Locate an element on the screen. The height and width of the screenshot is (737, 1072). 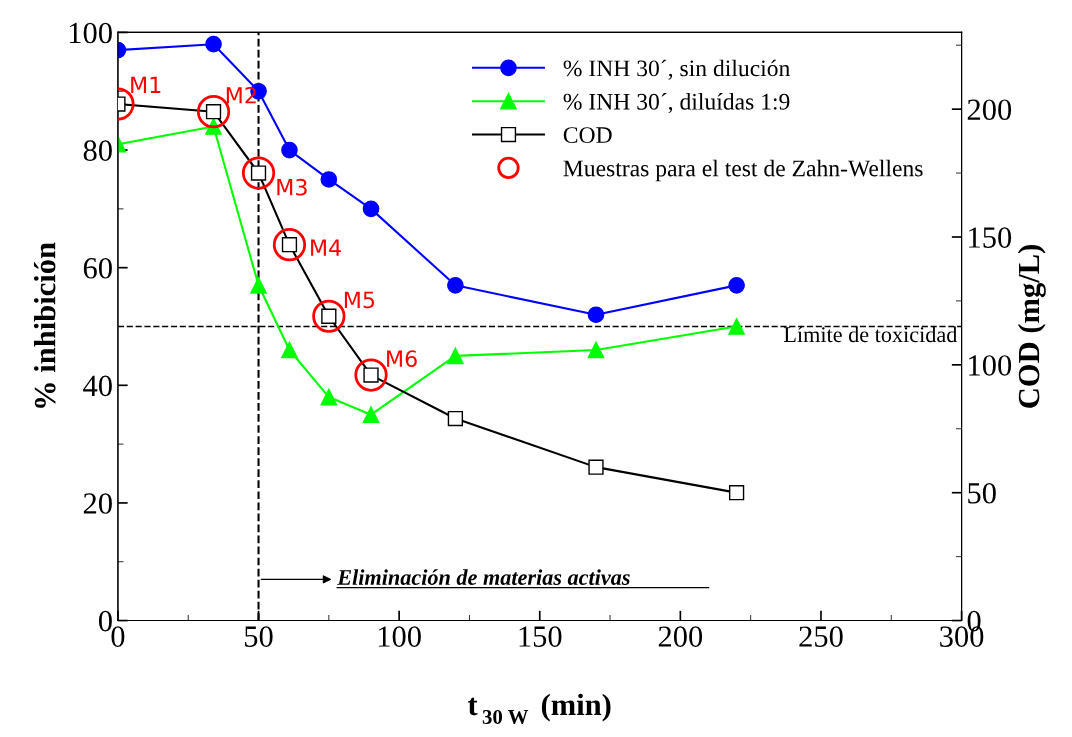
annotation: M4 is located at coordinates (326, 247).